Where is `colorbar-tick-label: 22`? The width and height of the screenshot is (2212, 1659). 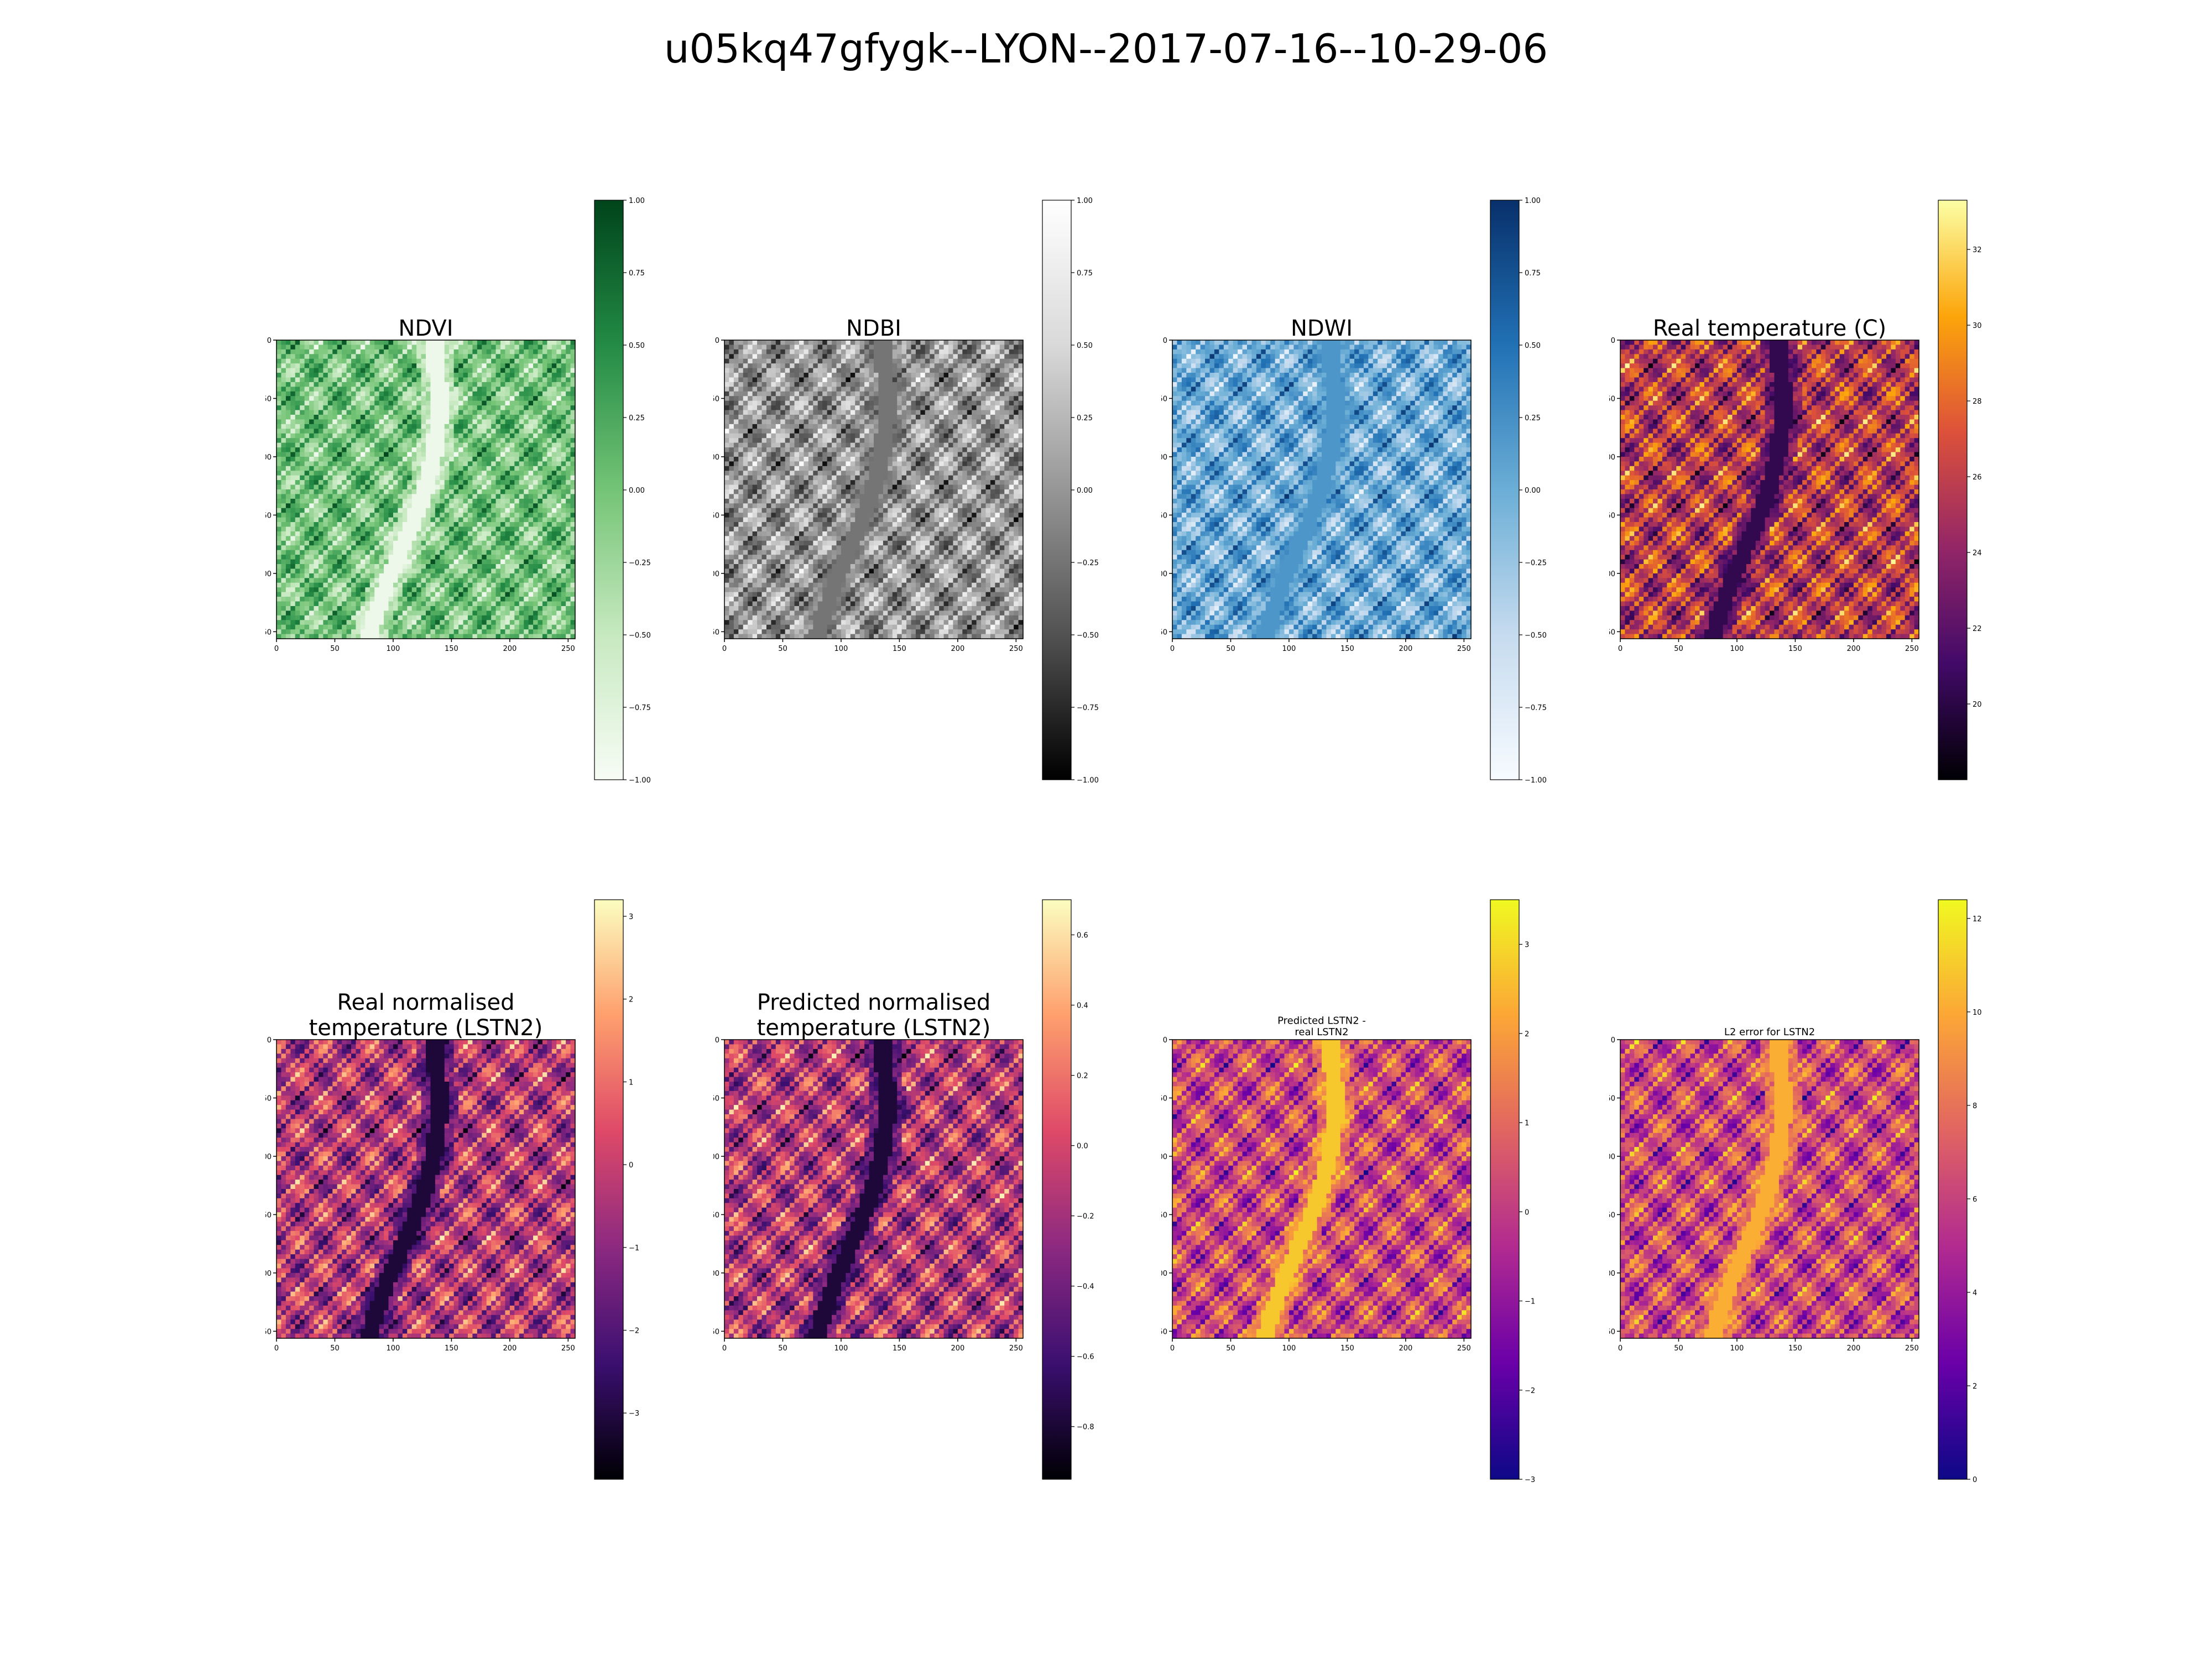
colorbar-tick-label: 22 is located at coordinates (1978, 629).